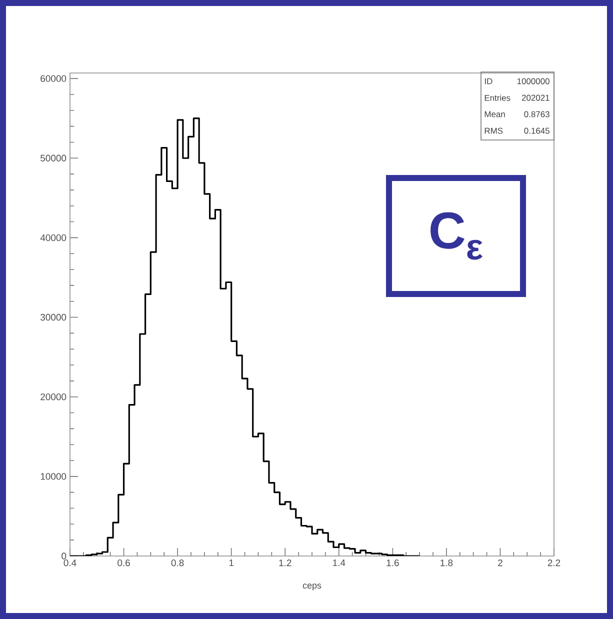 The image size is (613, 619). Describe the element at coordinates (497, 97) in the screenshot. I see `annotation: Entries` at that location.